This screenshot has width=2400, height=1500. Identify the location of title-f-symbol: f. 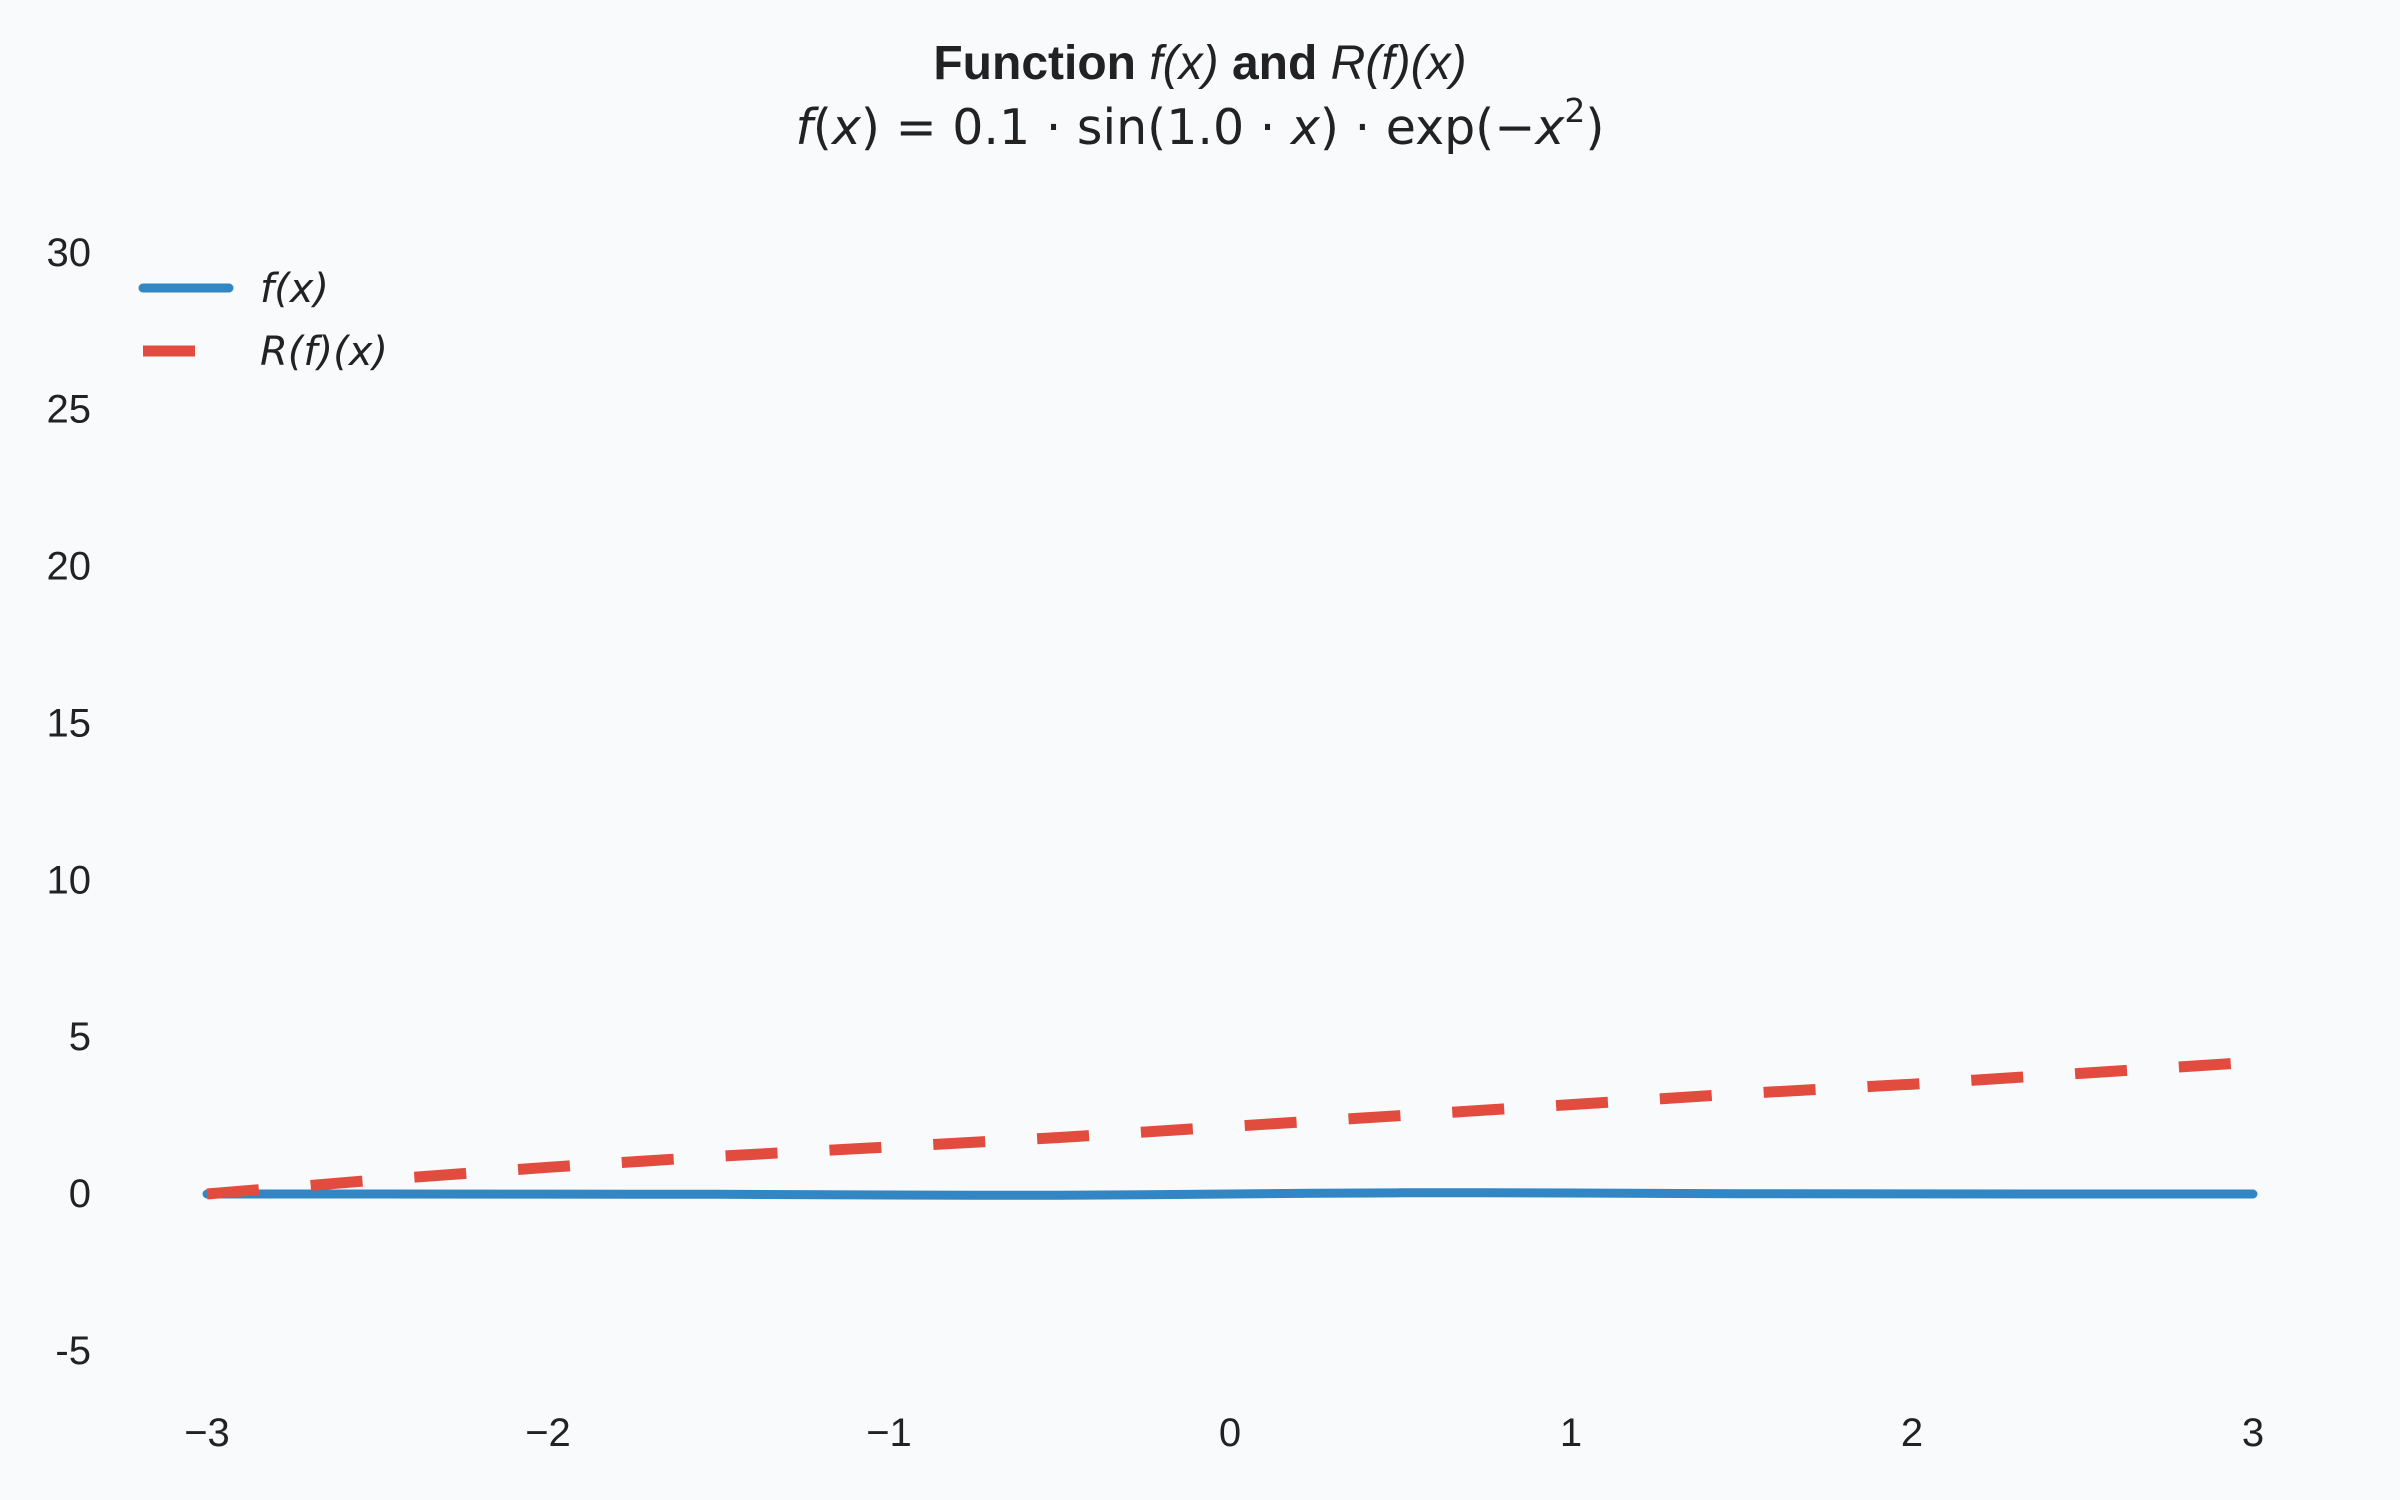
(1156, 63).